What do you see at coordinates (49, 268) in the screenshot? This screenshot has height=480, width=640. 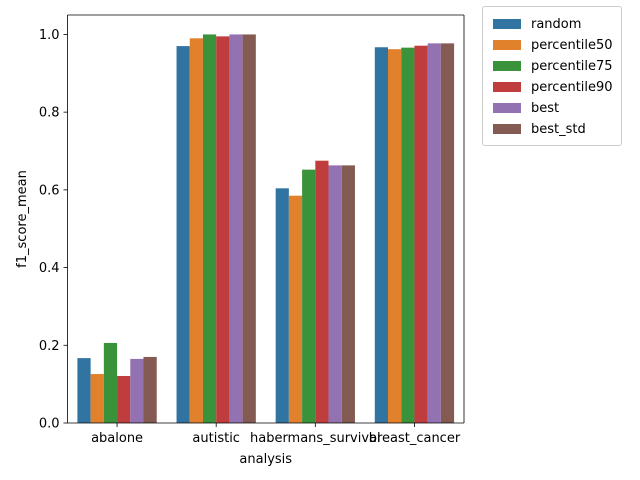 I see `y-tick-label: 0.4` at bounding box center [49, 268].